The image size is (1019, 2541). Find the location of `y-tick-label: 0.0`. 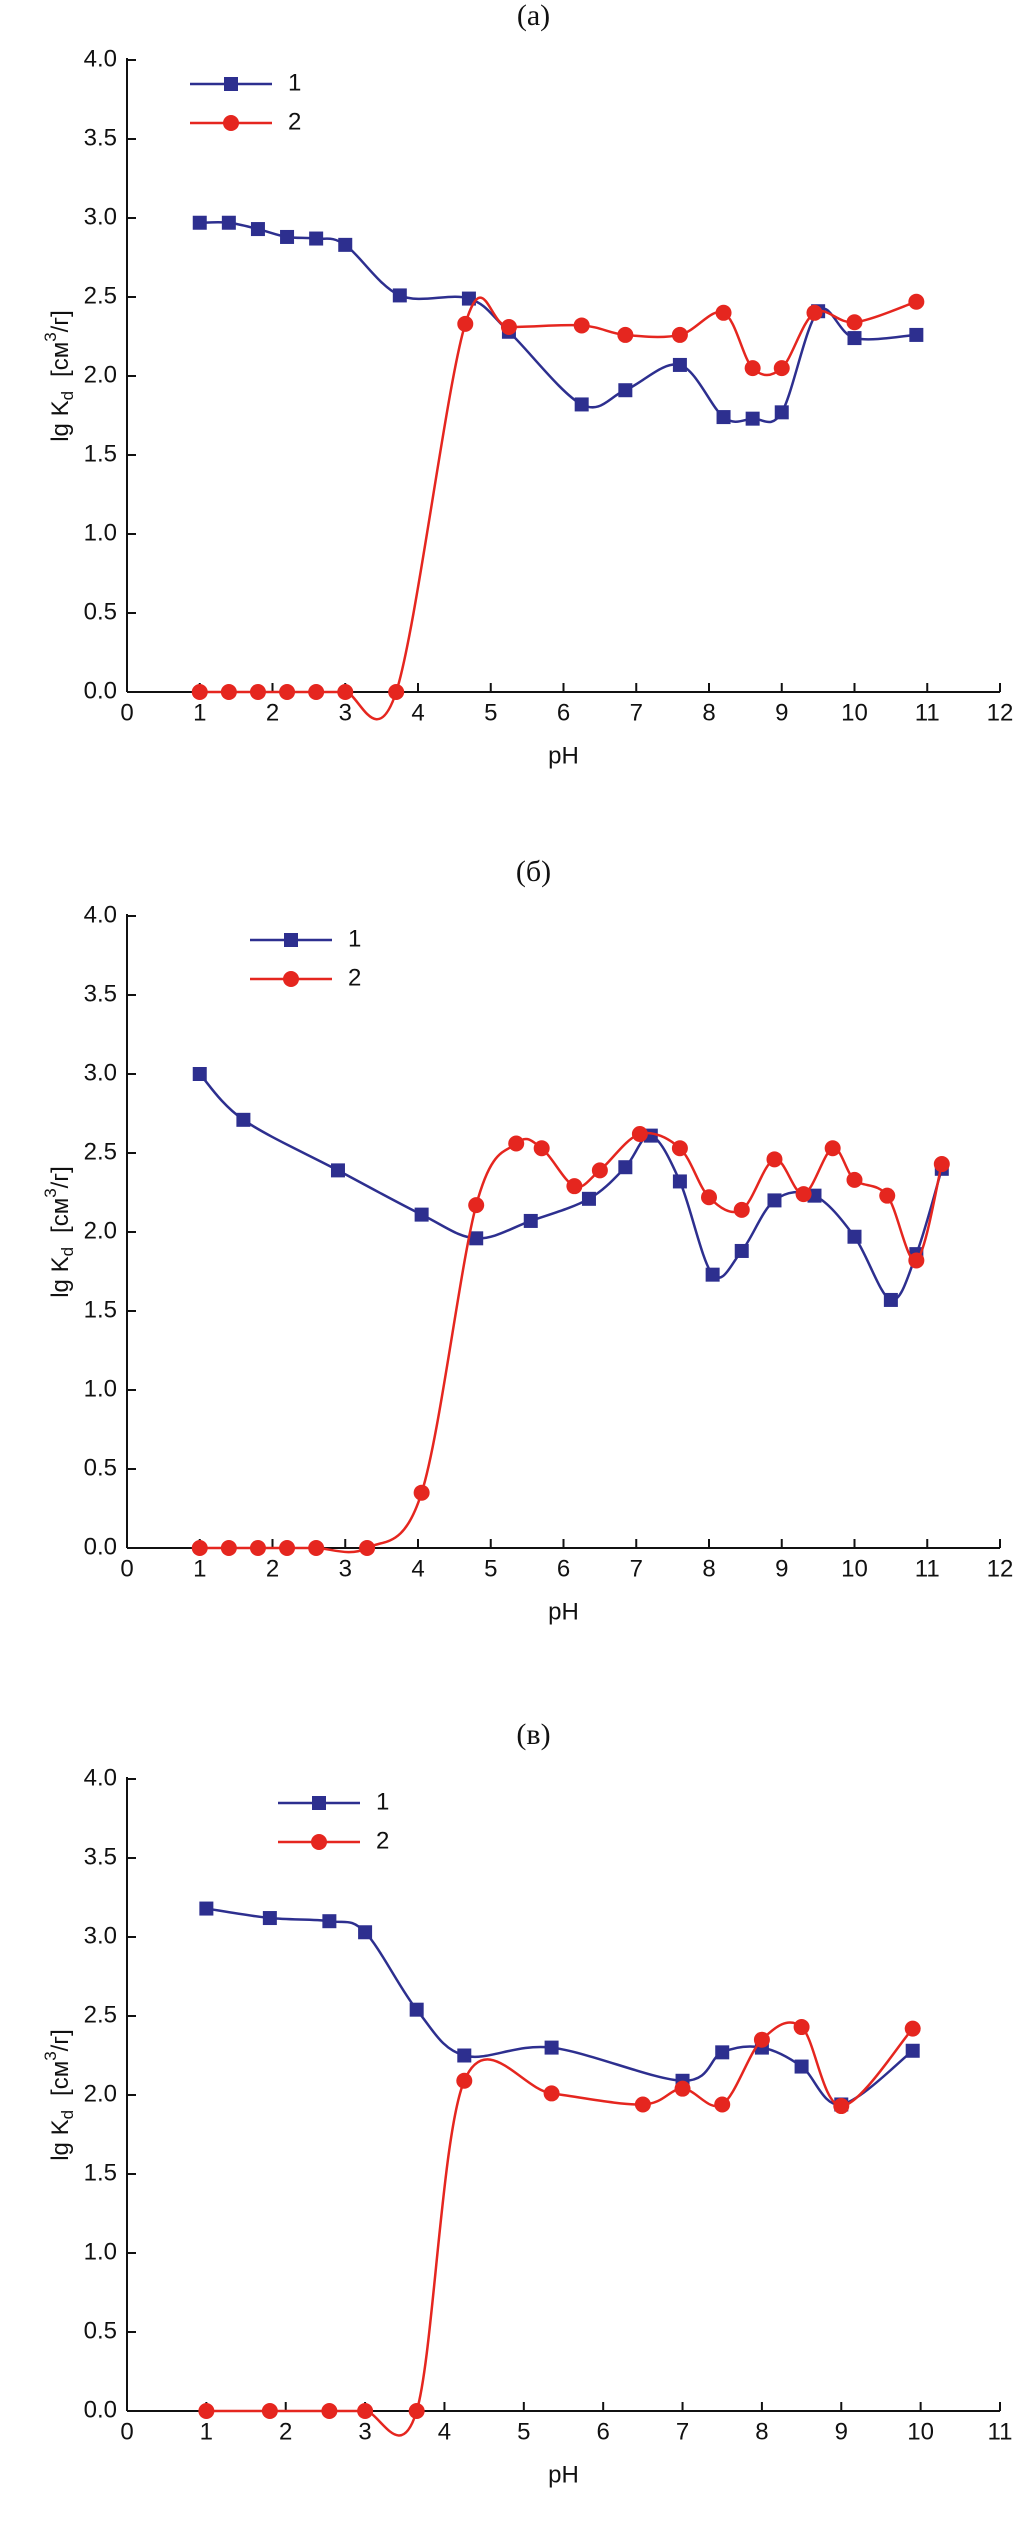

y-tick-label: 0.0 is located at coordinates (100, 1546).